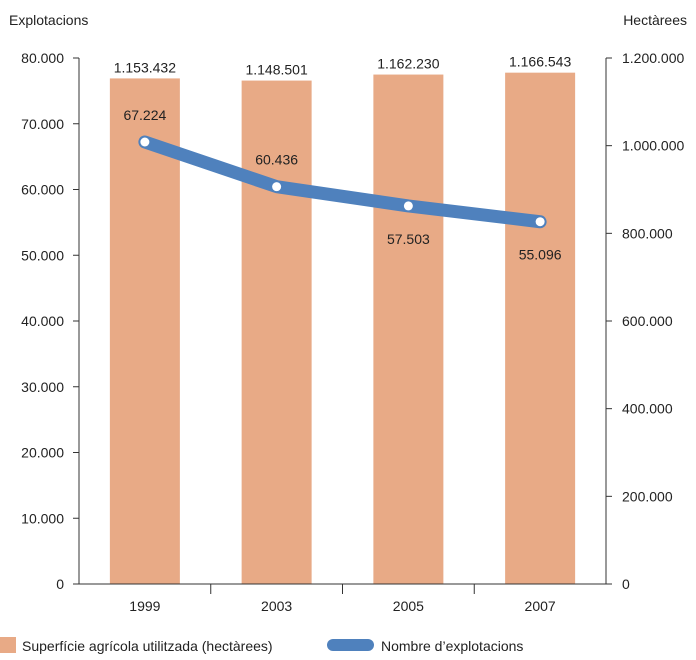  Describe the element at coordinates (540, 62) in the screenshot. I see `bar-value-label: 1.166.543` at that location.